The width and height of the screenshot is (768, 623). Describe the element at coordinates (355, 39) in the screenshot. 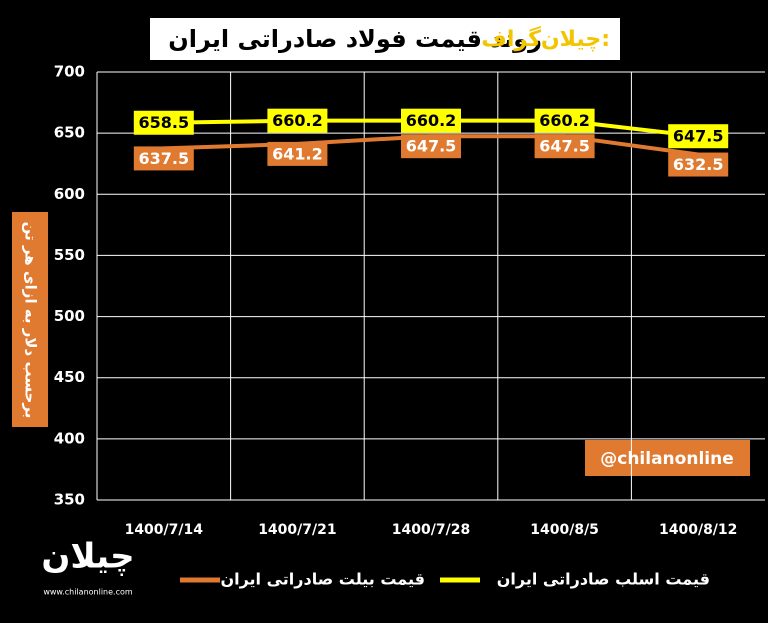

I see `chart-title: روند قیمت فولاد صادراتی ایران` at that location.